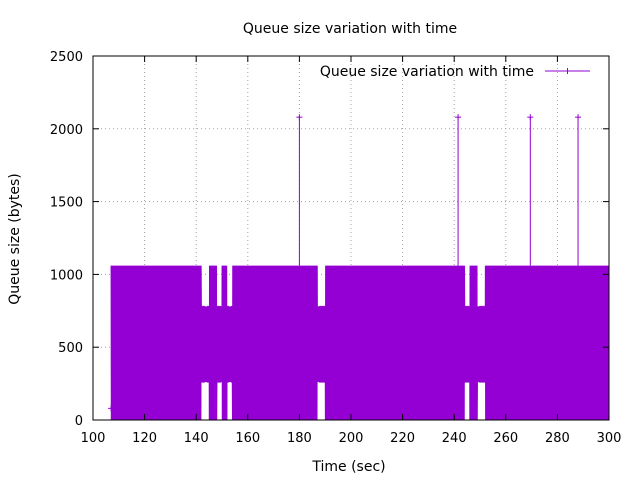 This screenshot has width=640, height=480. I want to click on x-tick-label: 120, so click(144, 438).